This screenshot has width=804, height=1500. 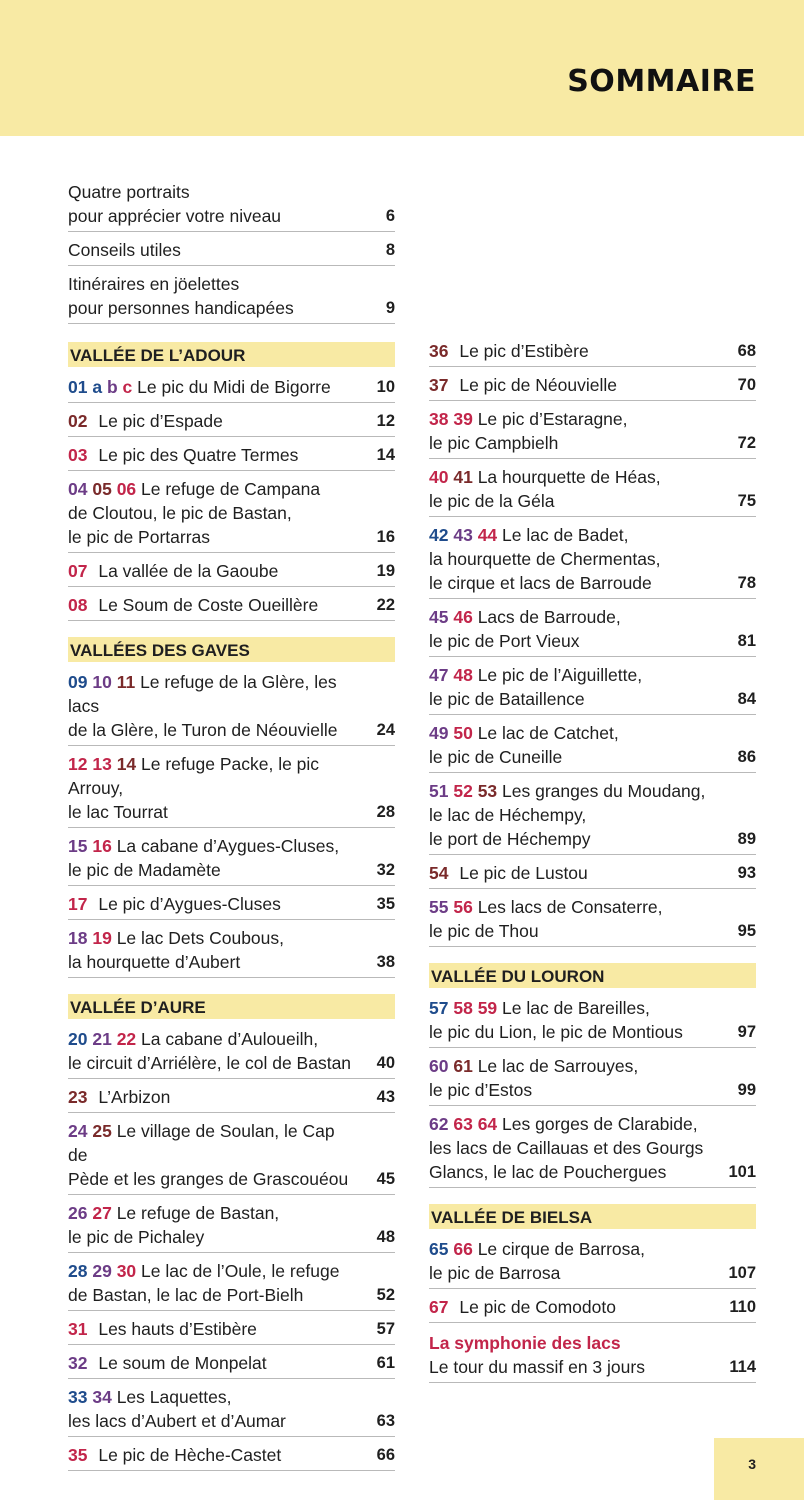 I want to click on toc-entry-line: la hourquette de Chermentas,, so click(x=545, y=559).